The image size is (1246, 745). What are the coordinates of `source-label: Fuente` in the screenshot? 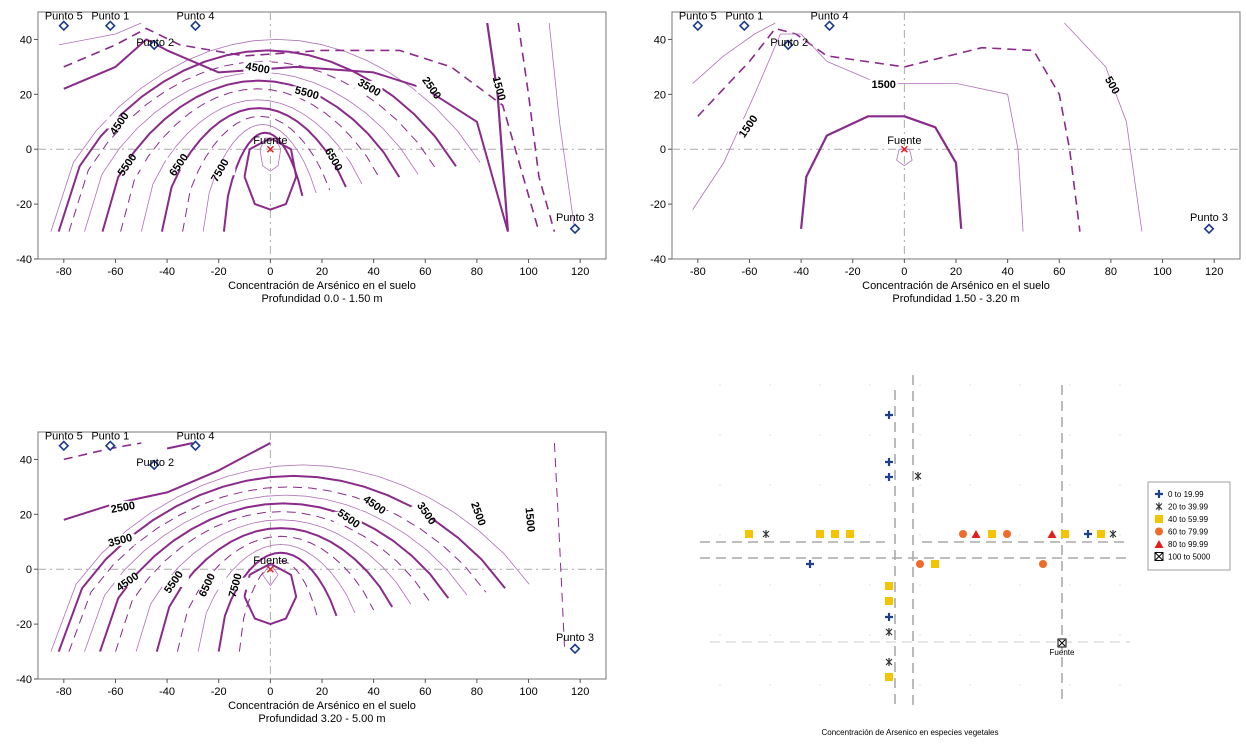 It's located at (270, 561).